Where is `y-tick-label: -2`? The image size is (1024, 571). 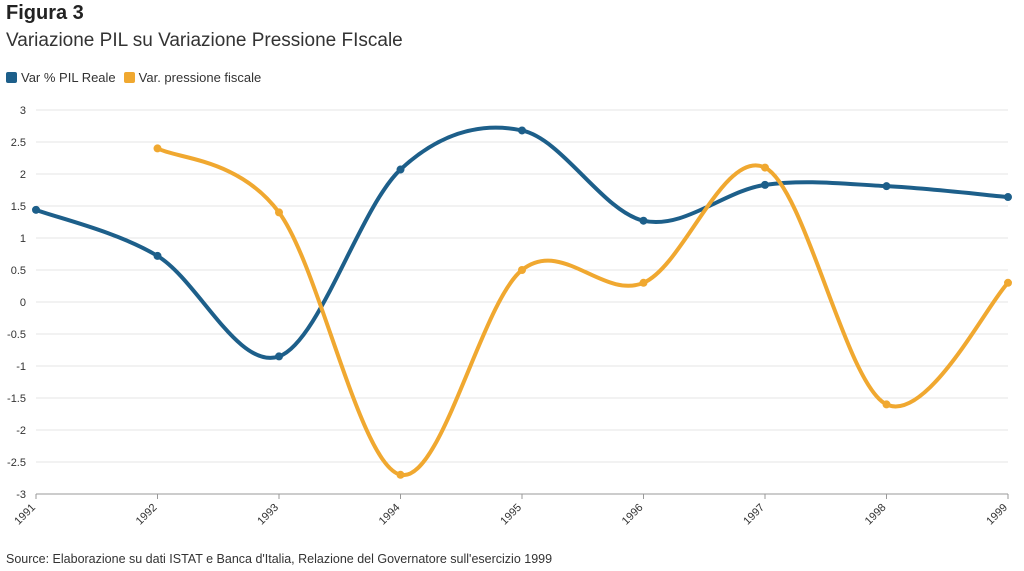
y-tick-label: -2 is located at coordinates (21, 431).